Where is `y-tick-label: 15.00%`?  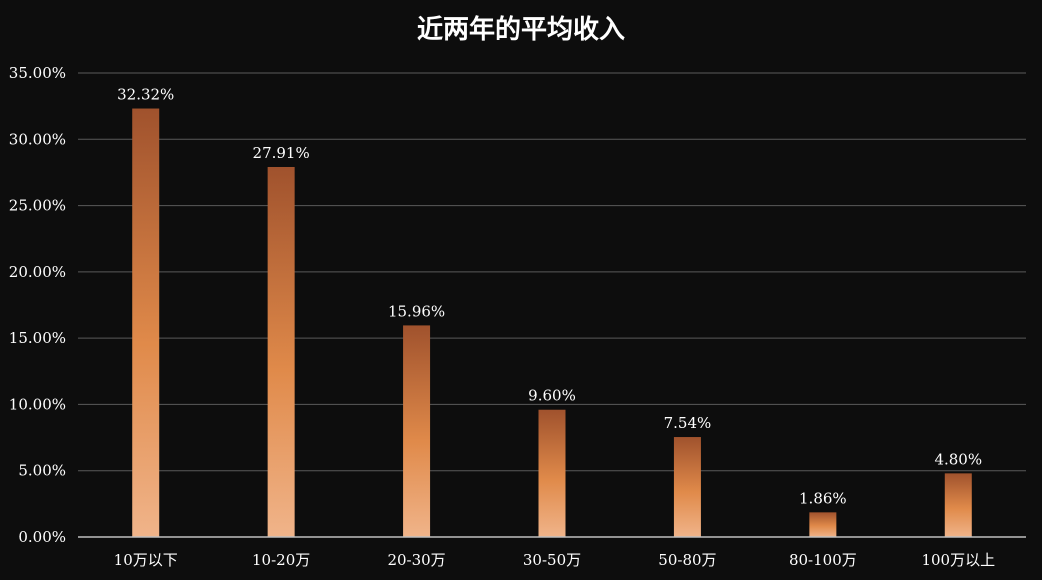 y-tick-label: 15.00% is located at coordinates (37, 338).